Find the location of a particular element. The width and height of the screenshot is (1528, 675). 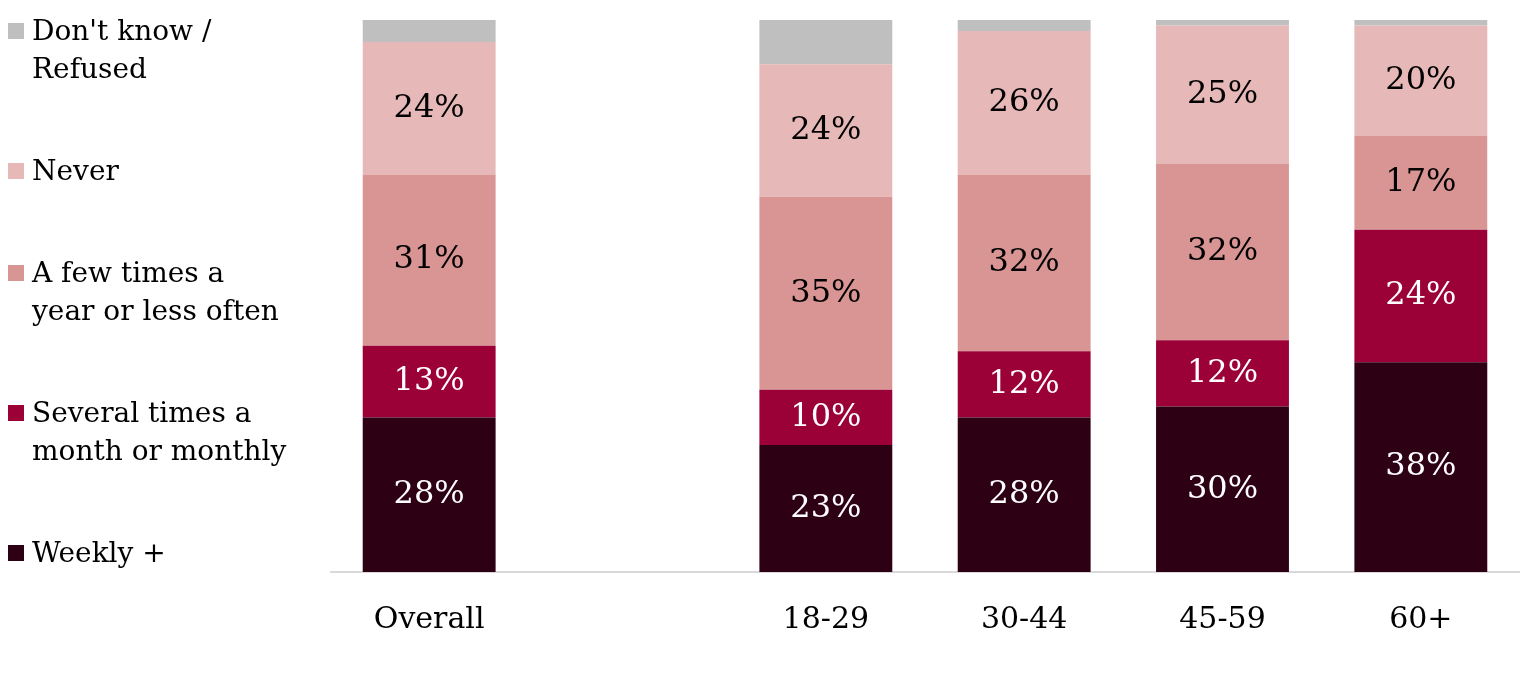

data-label: 17% is located at coordinates (1421, 180).